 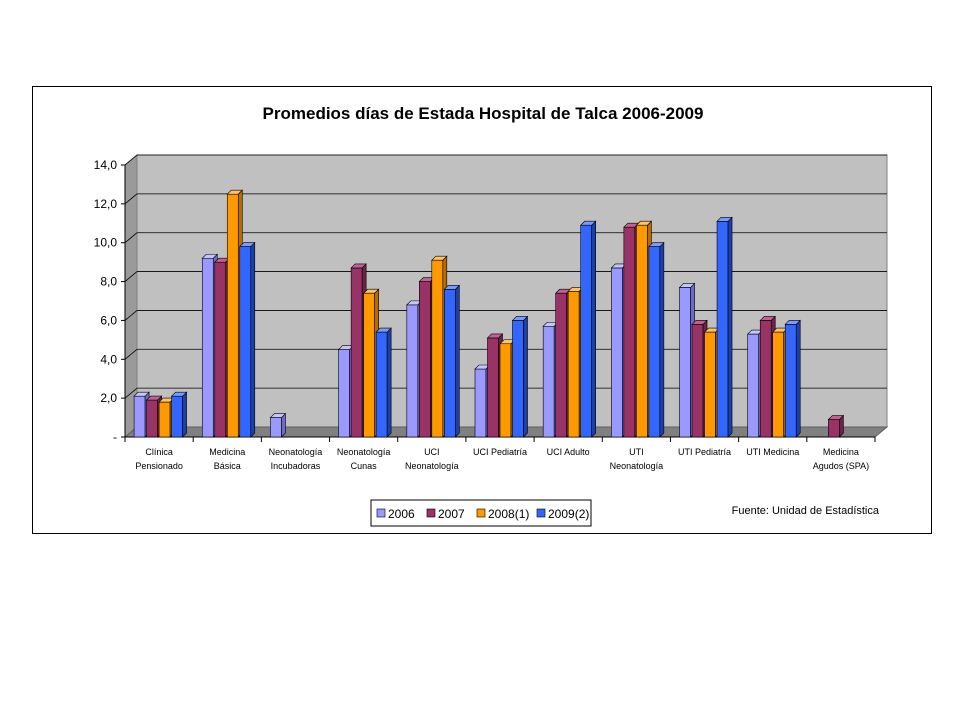 What do you see at coordinates (108, 282) in the screenshot?
I see `y-tick-label: 8,0` at bounding box center [108, 282].